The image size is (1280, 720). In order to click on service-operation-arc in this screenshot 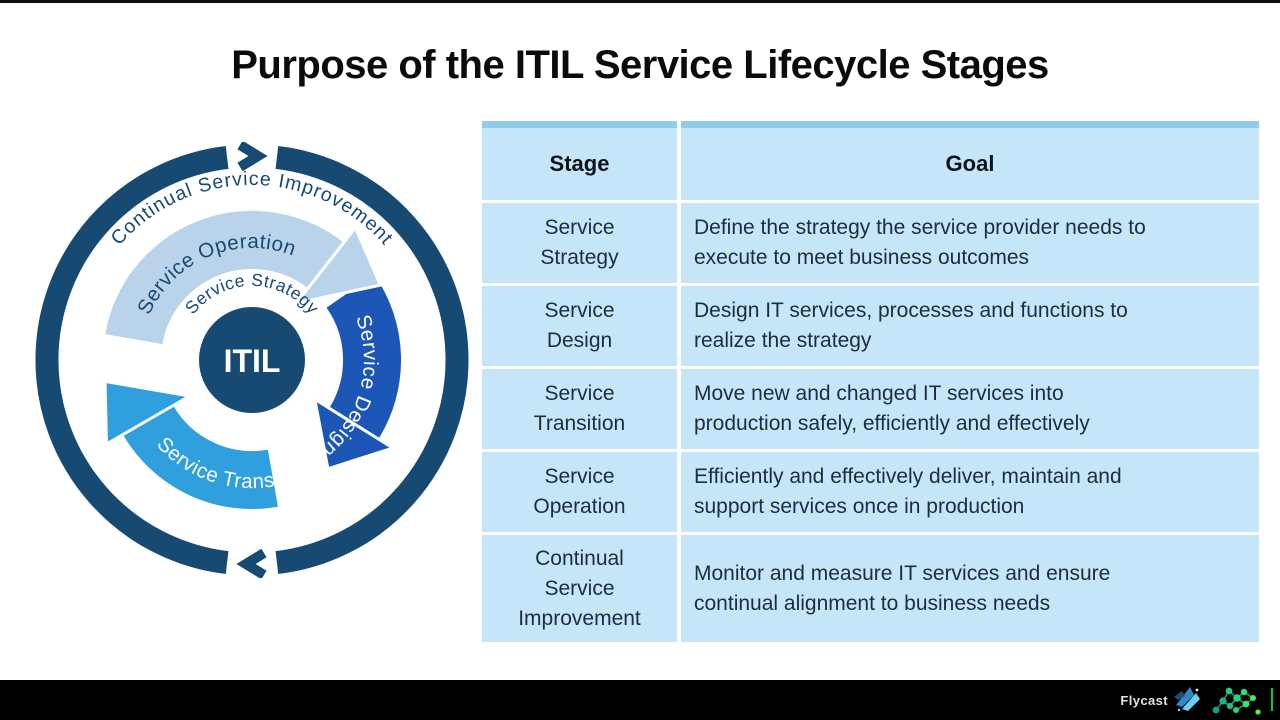, I will do `click(224, 277)`.